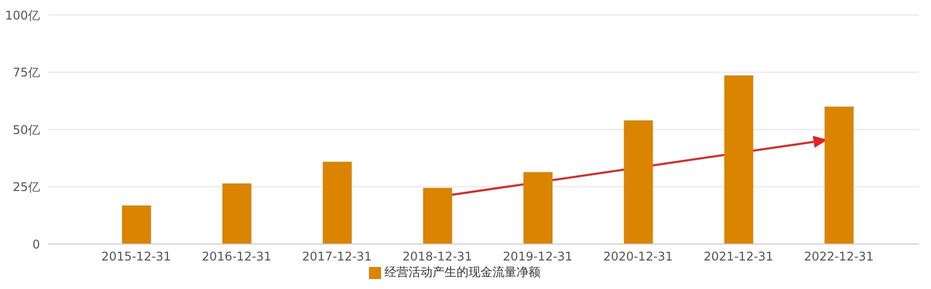  Describe the element at coordinates (839, 257) in the screenshot. I see `x-tick-label: 2022-12-31` at that location.